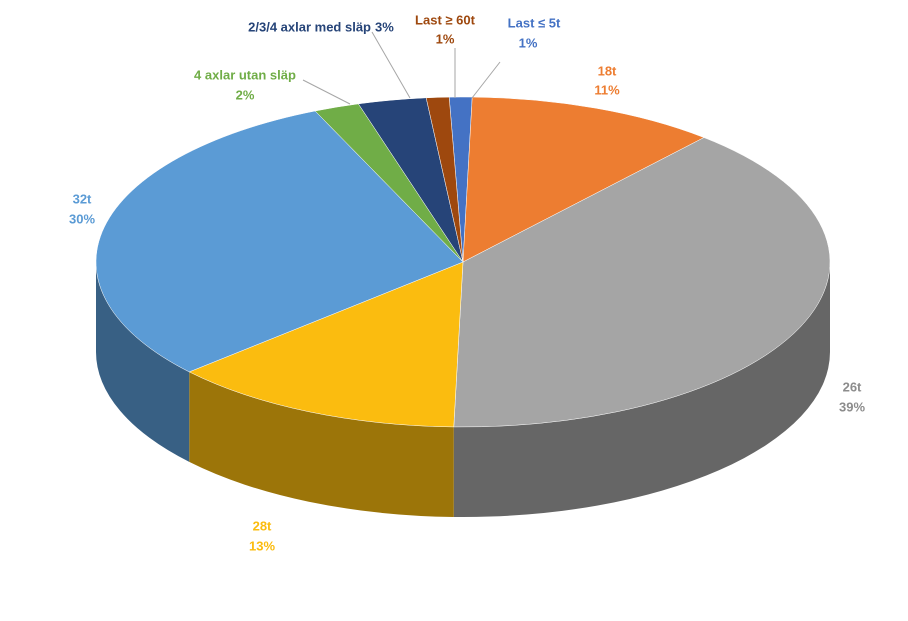  I want to click on slice-label: 4 axlar utan släp, so click(245, 74).